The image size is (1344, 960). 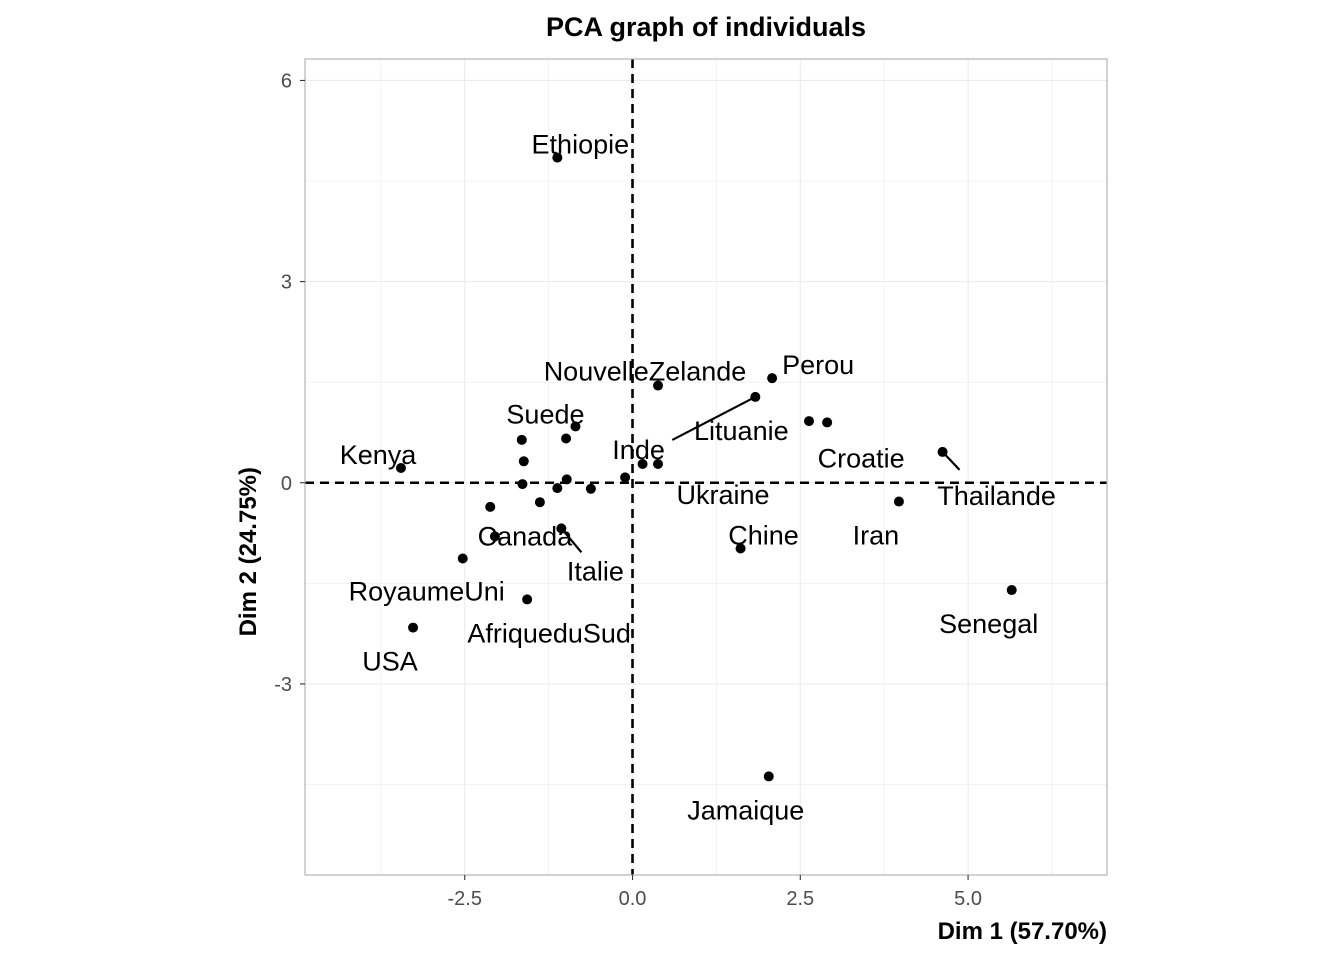 I want to click on y-tick-label: -3, so click(x=283, y=685).